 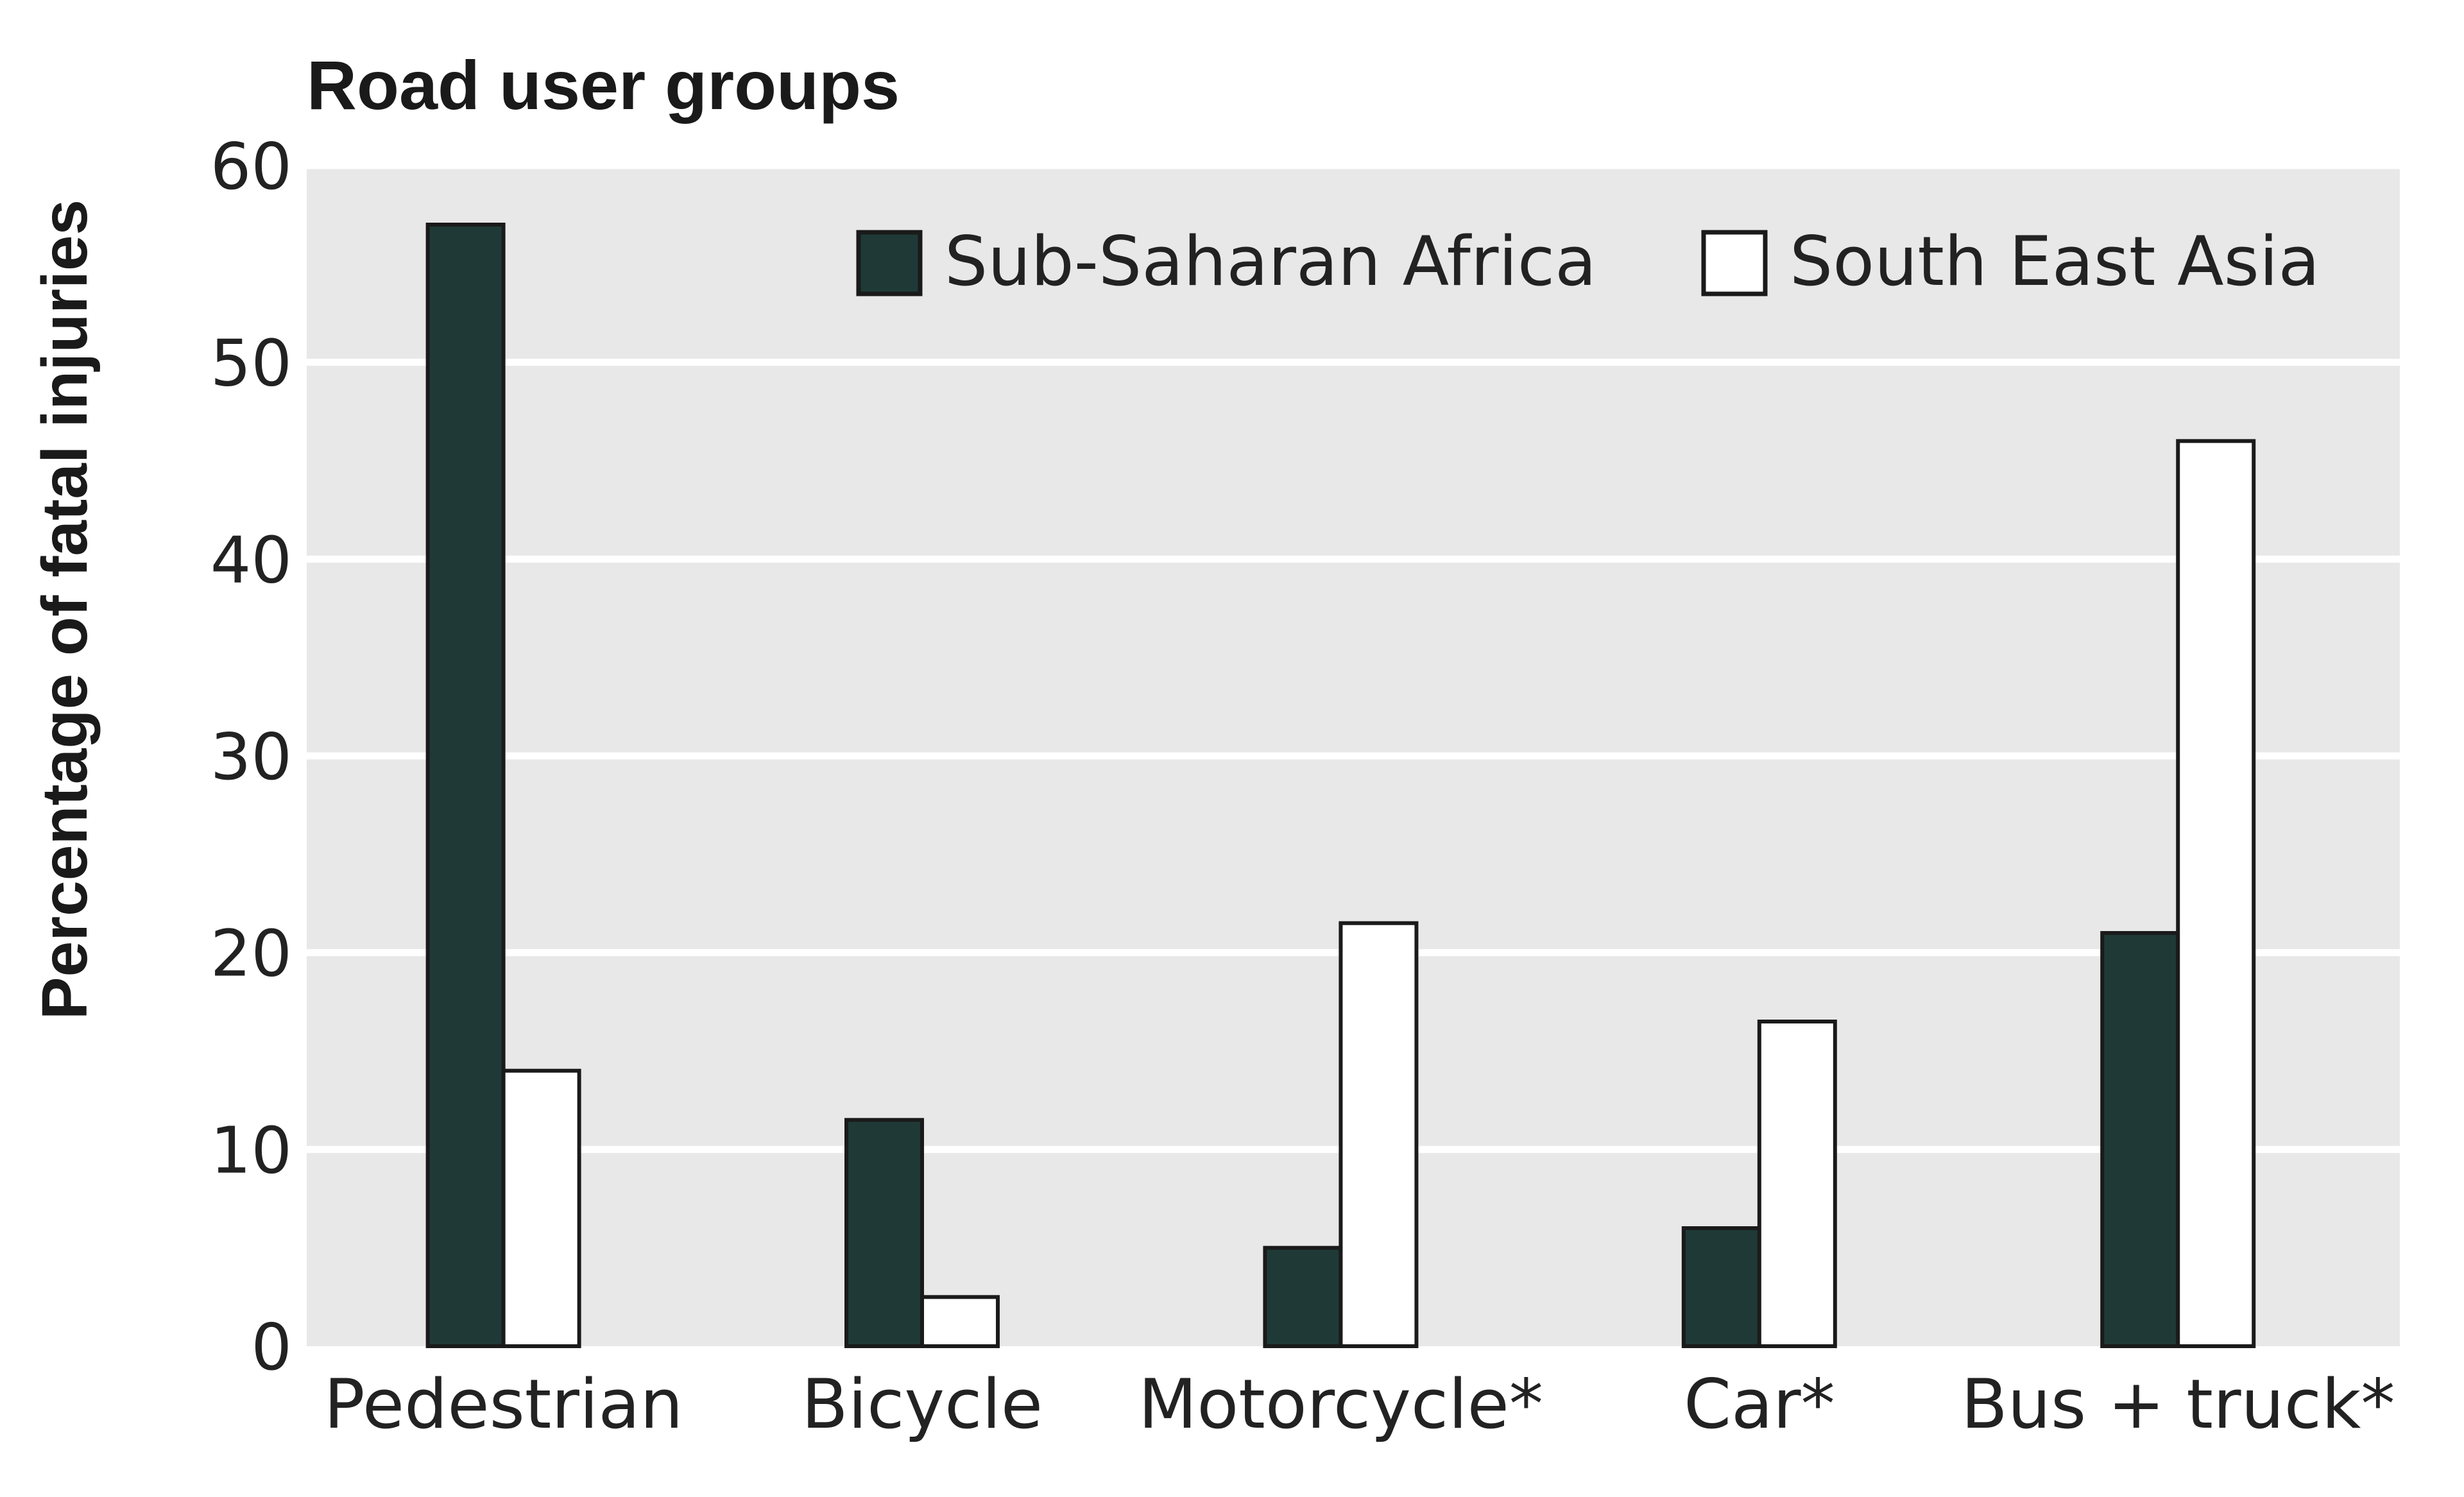 I want to click on x-tick-label-bus-truck: Bus + truck*, so click(x=2178, y=1404).